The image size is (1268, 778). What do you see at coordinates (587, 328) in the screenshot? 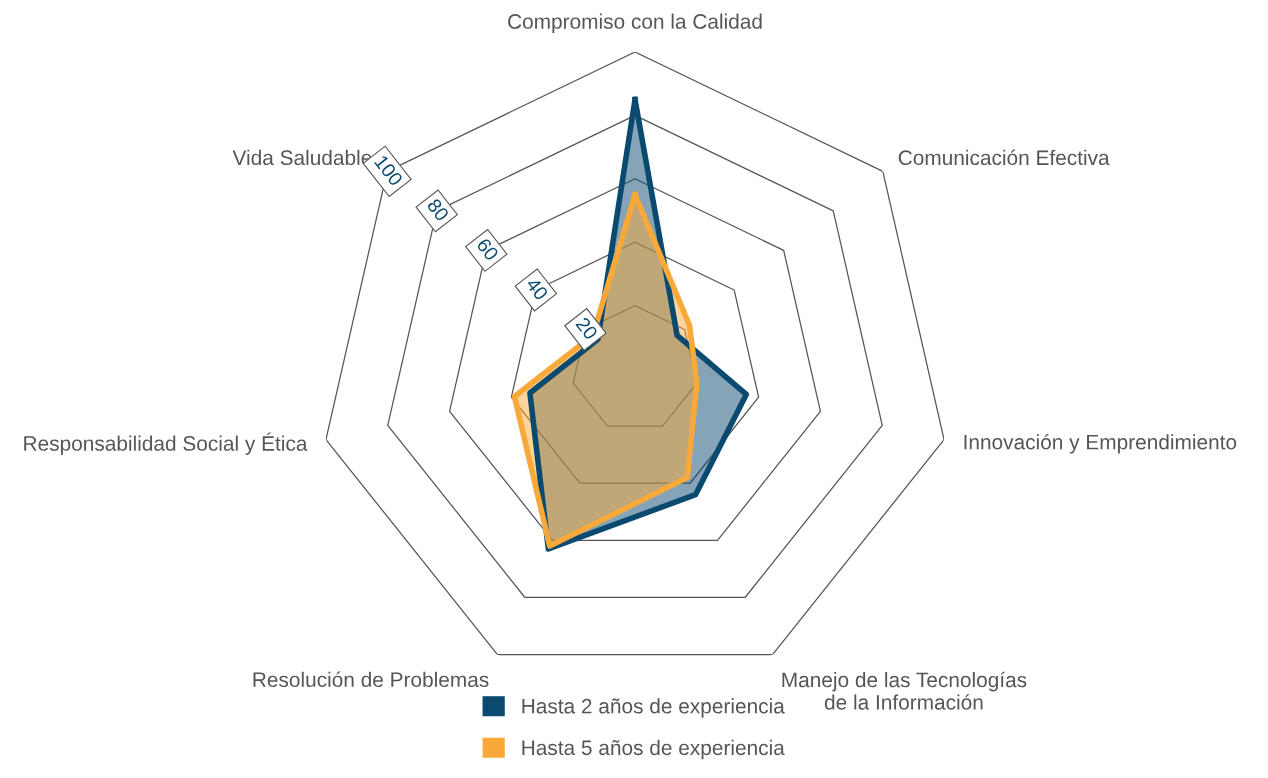
I see `y-tick-label: 20` at bounding box center [587, 328].